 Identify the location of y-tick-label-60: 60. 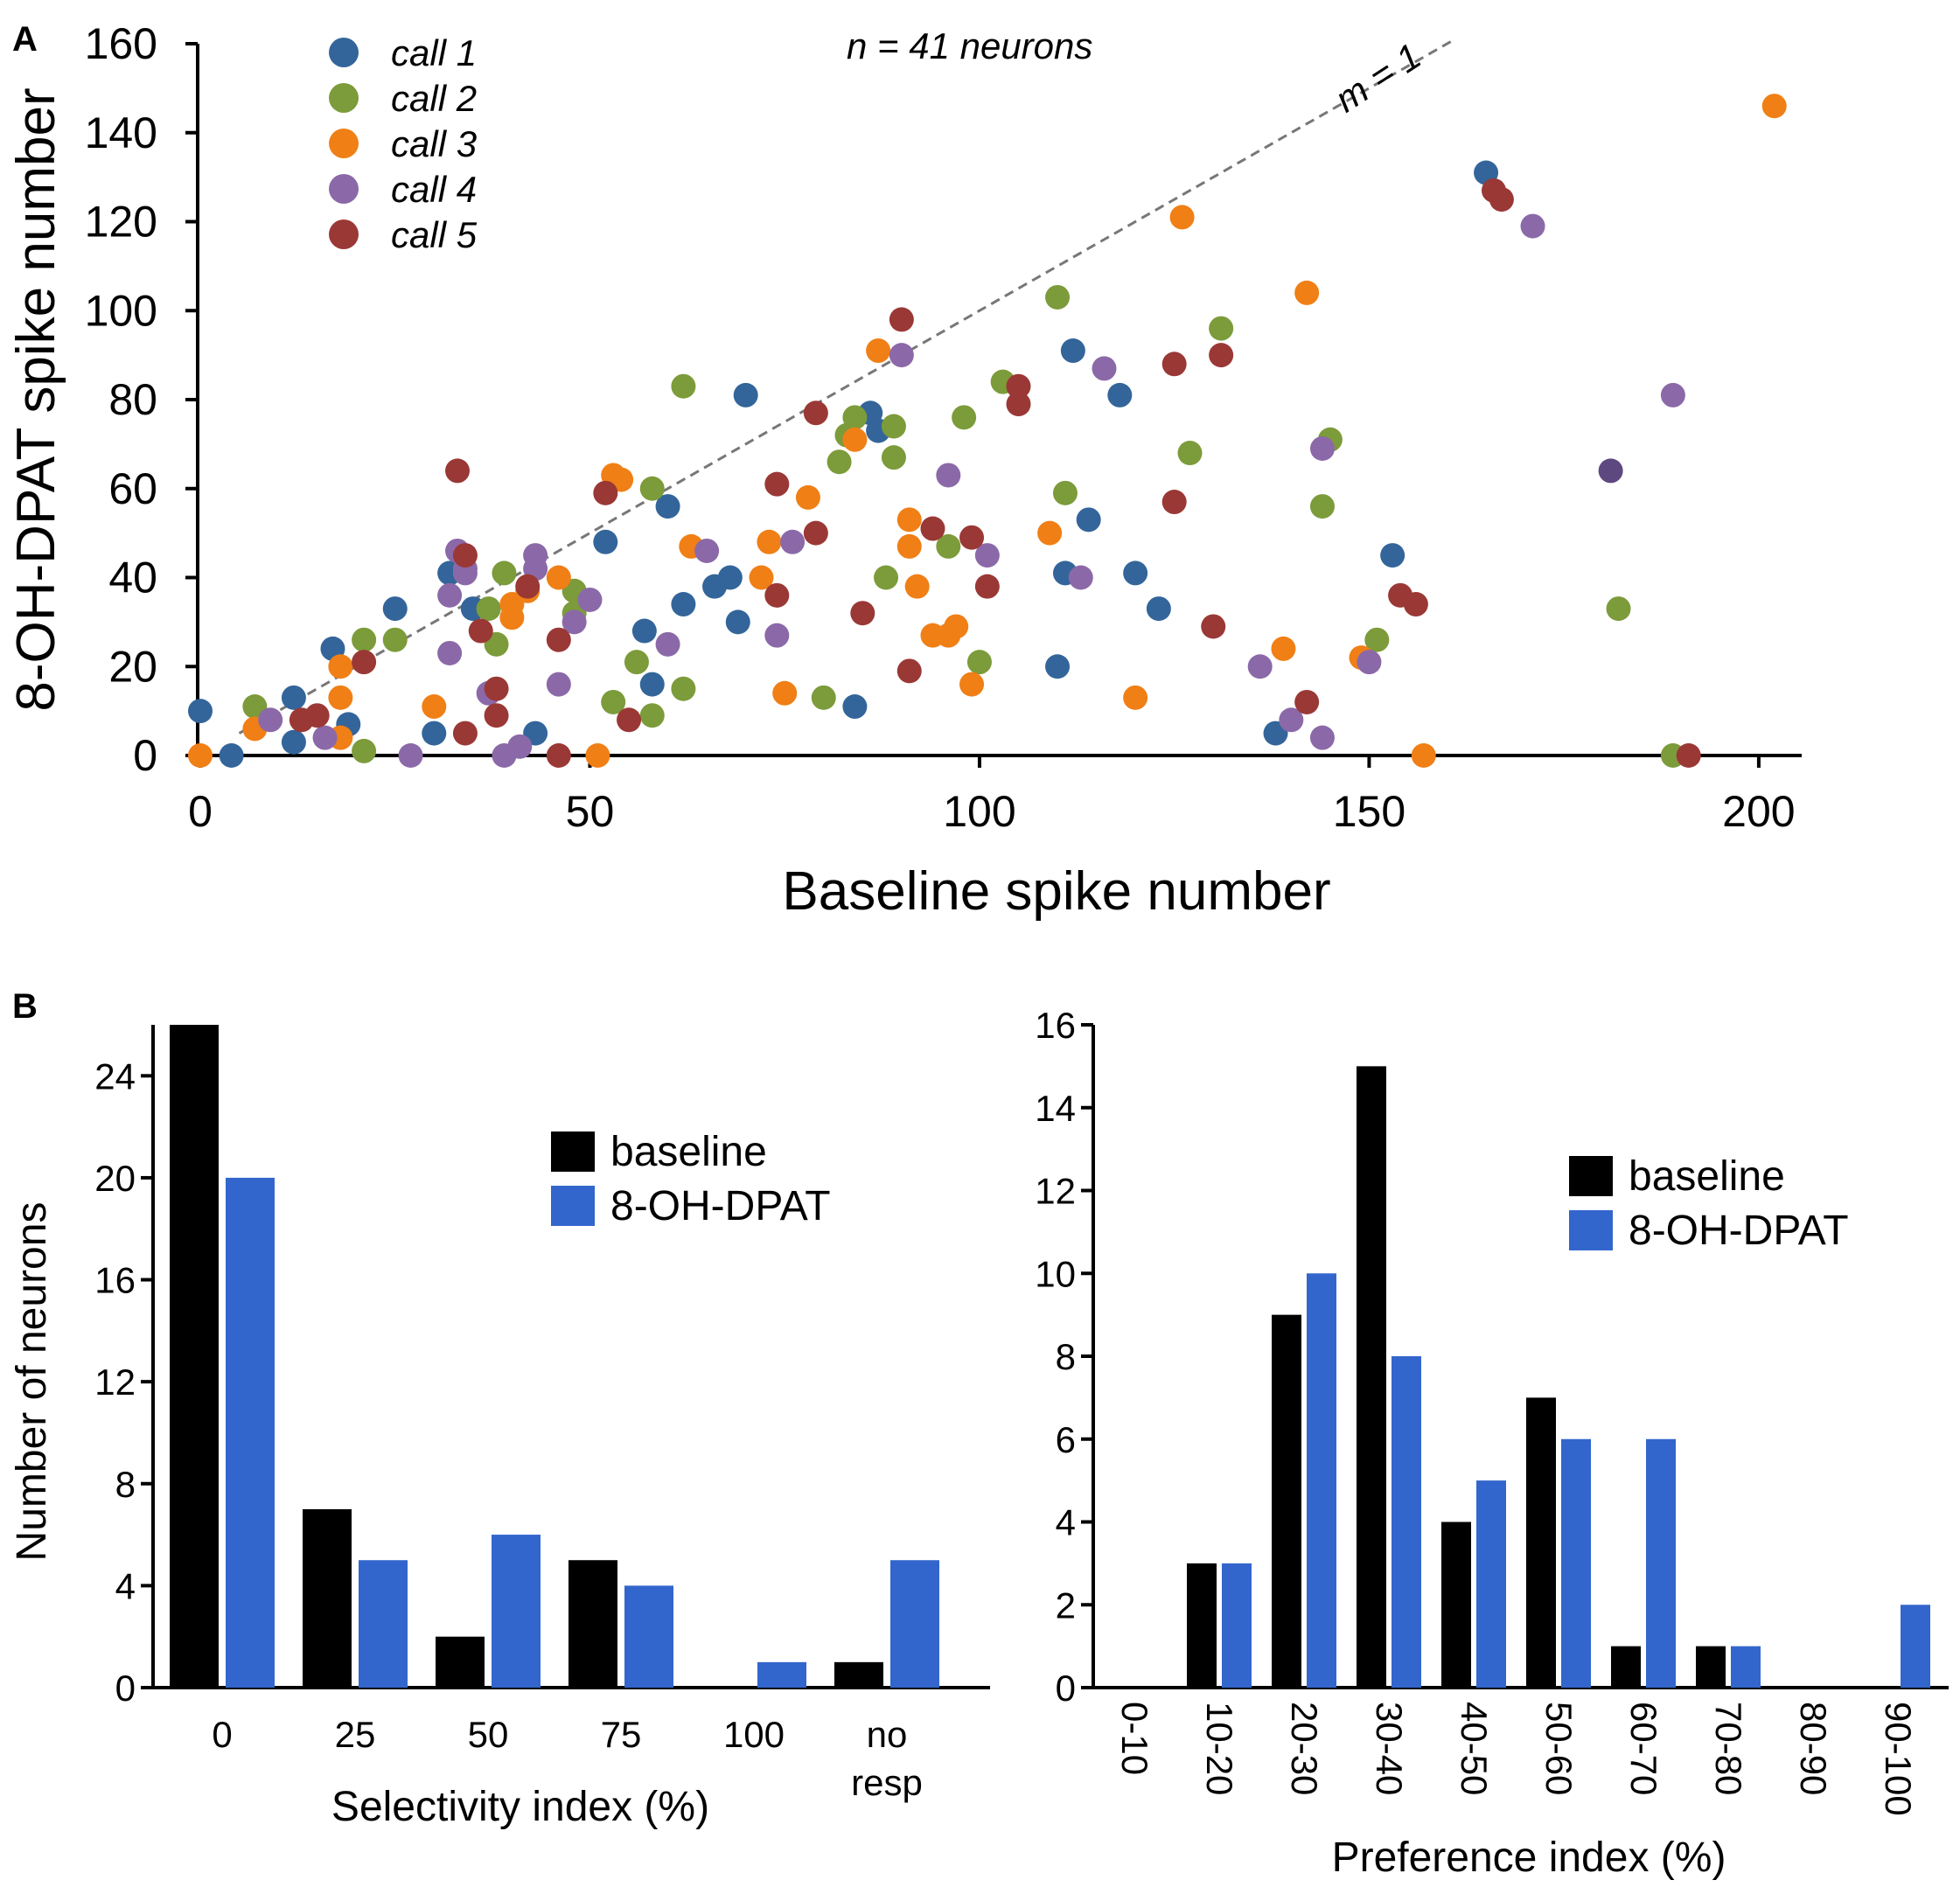
(132, 488).